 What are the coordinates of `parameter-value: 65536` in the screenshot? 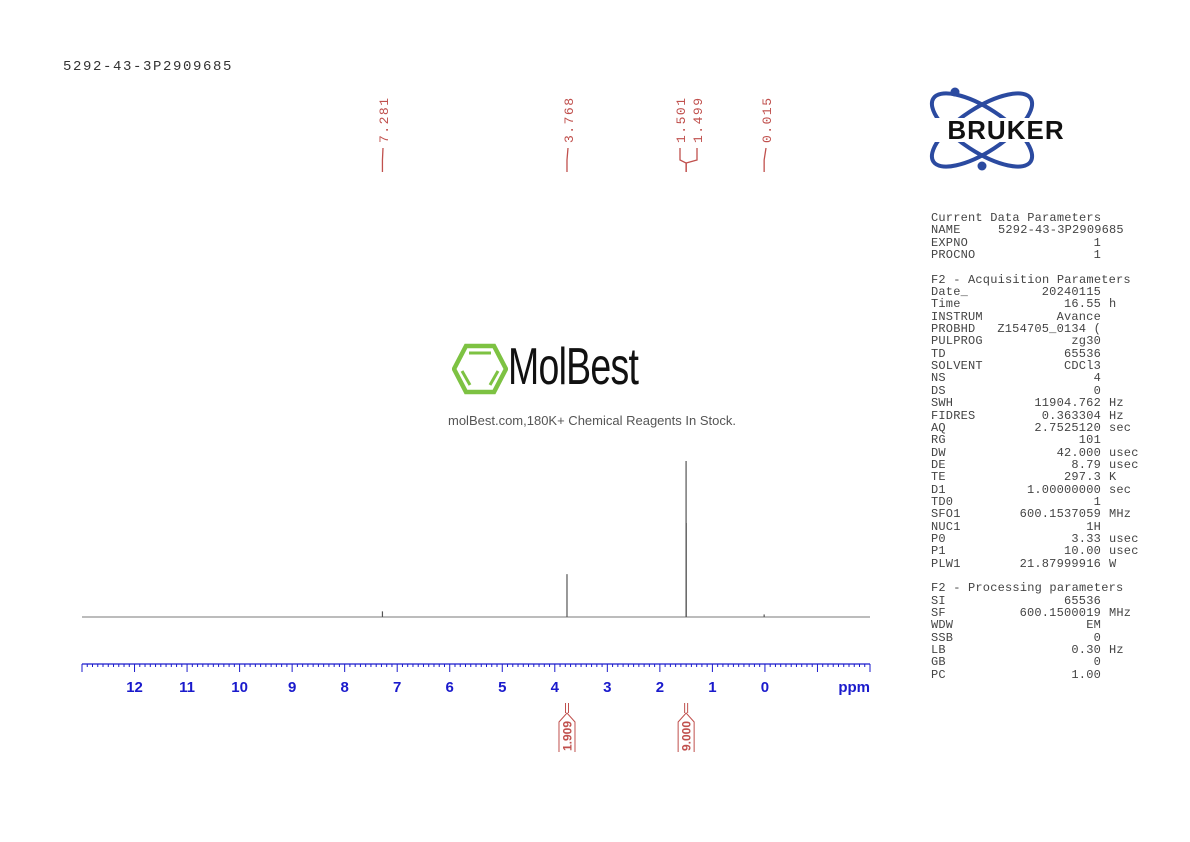 It's located at (1082, 353).